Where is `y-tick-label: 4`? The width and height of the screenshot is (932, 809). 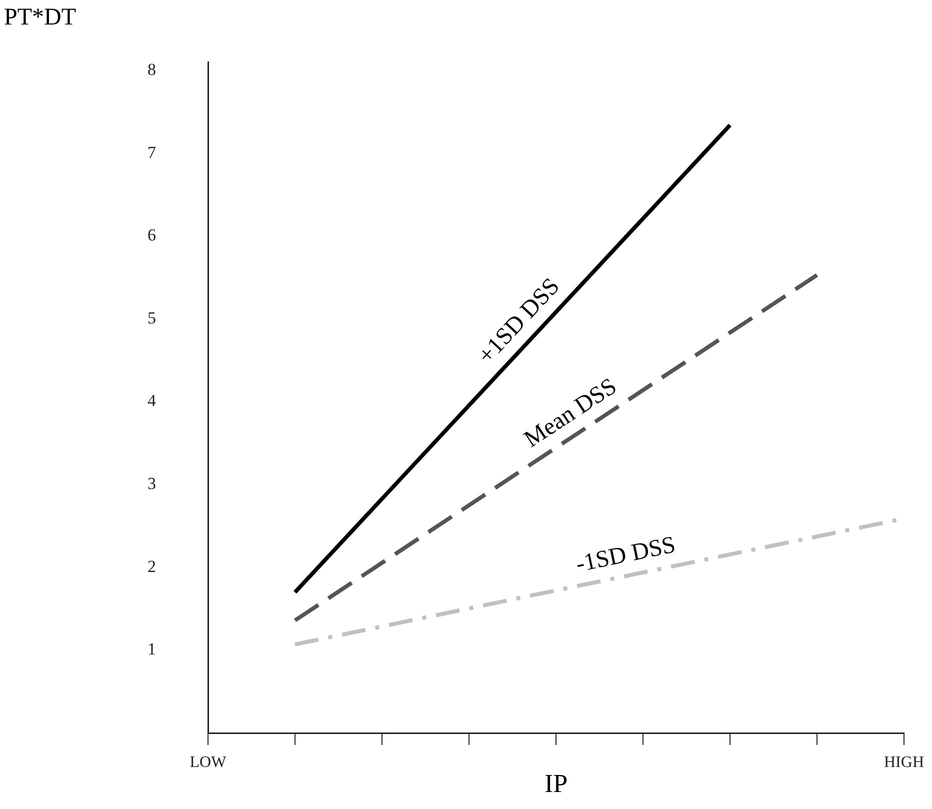 y-tick-label: 4 is located at coordinates (152, 400).